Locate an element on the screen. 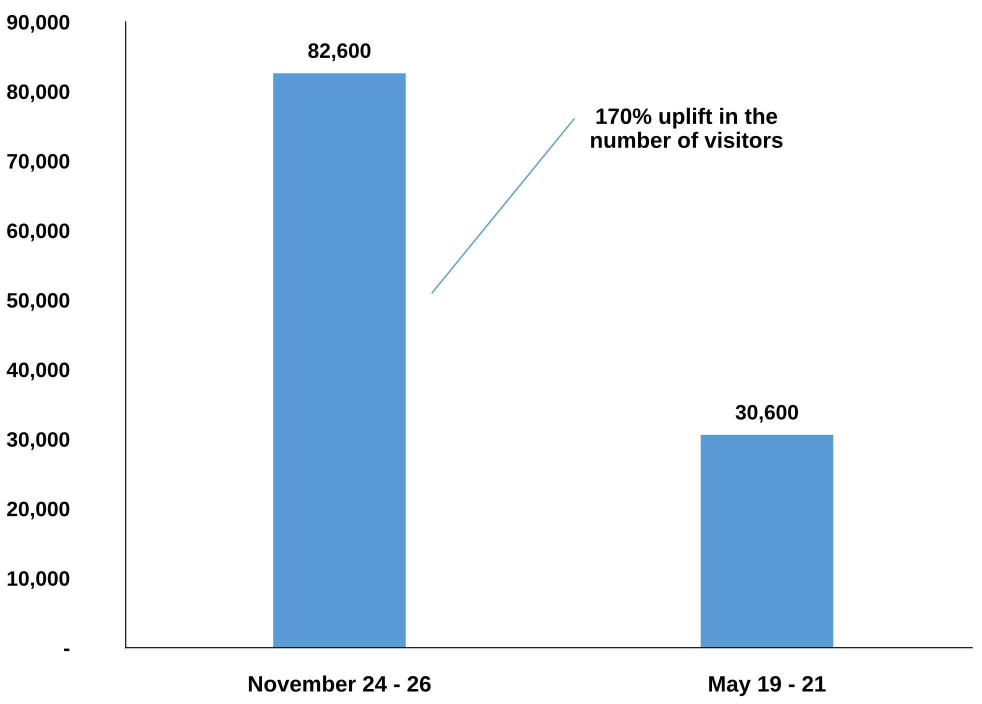 The height and width of the screenshot is (704, 982). x-tick-label: November 24 - 26 is located at coordinates (339, 683).